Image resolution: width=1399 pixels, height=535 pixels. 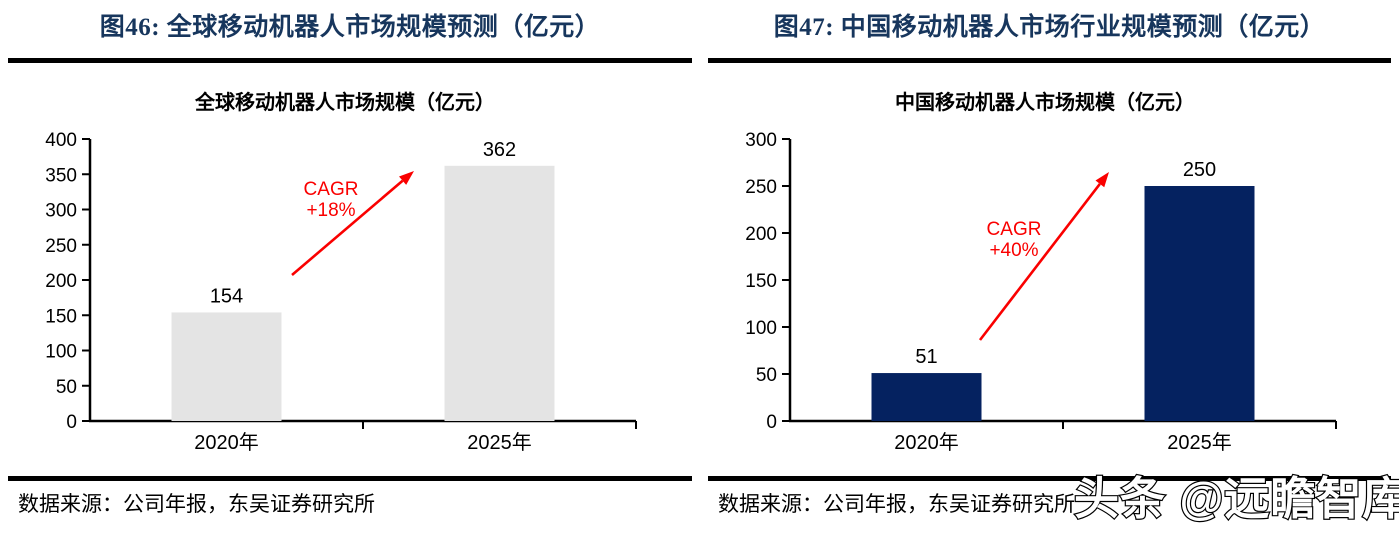 What do you see at coordinates (1049, 478) in the screenshot?
I see `figure-47-bottom-rule` at bounding box center [1049, 478].